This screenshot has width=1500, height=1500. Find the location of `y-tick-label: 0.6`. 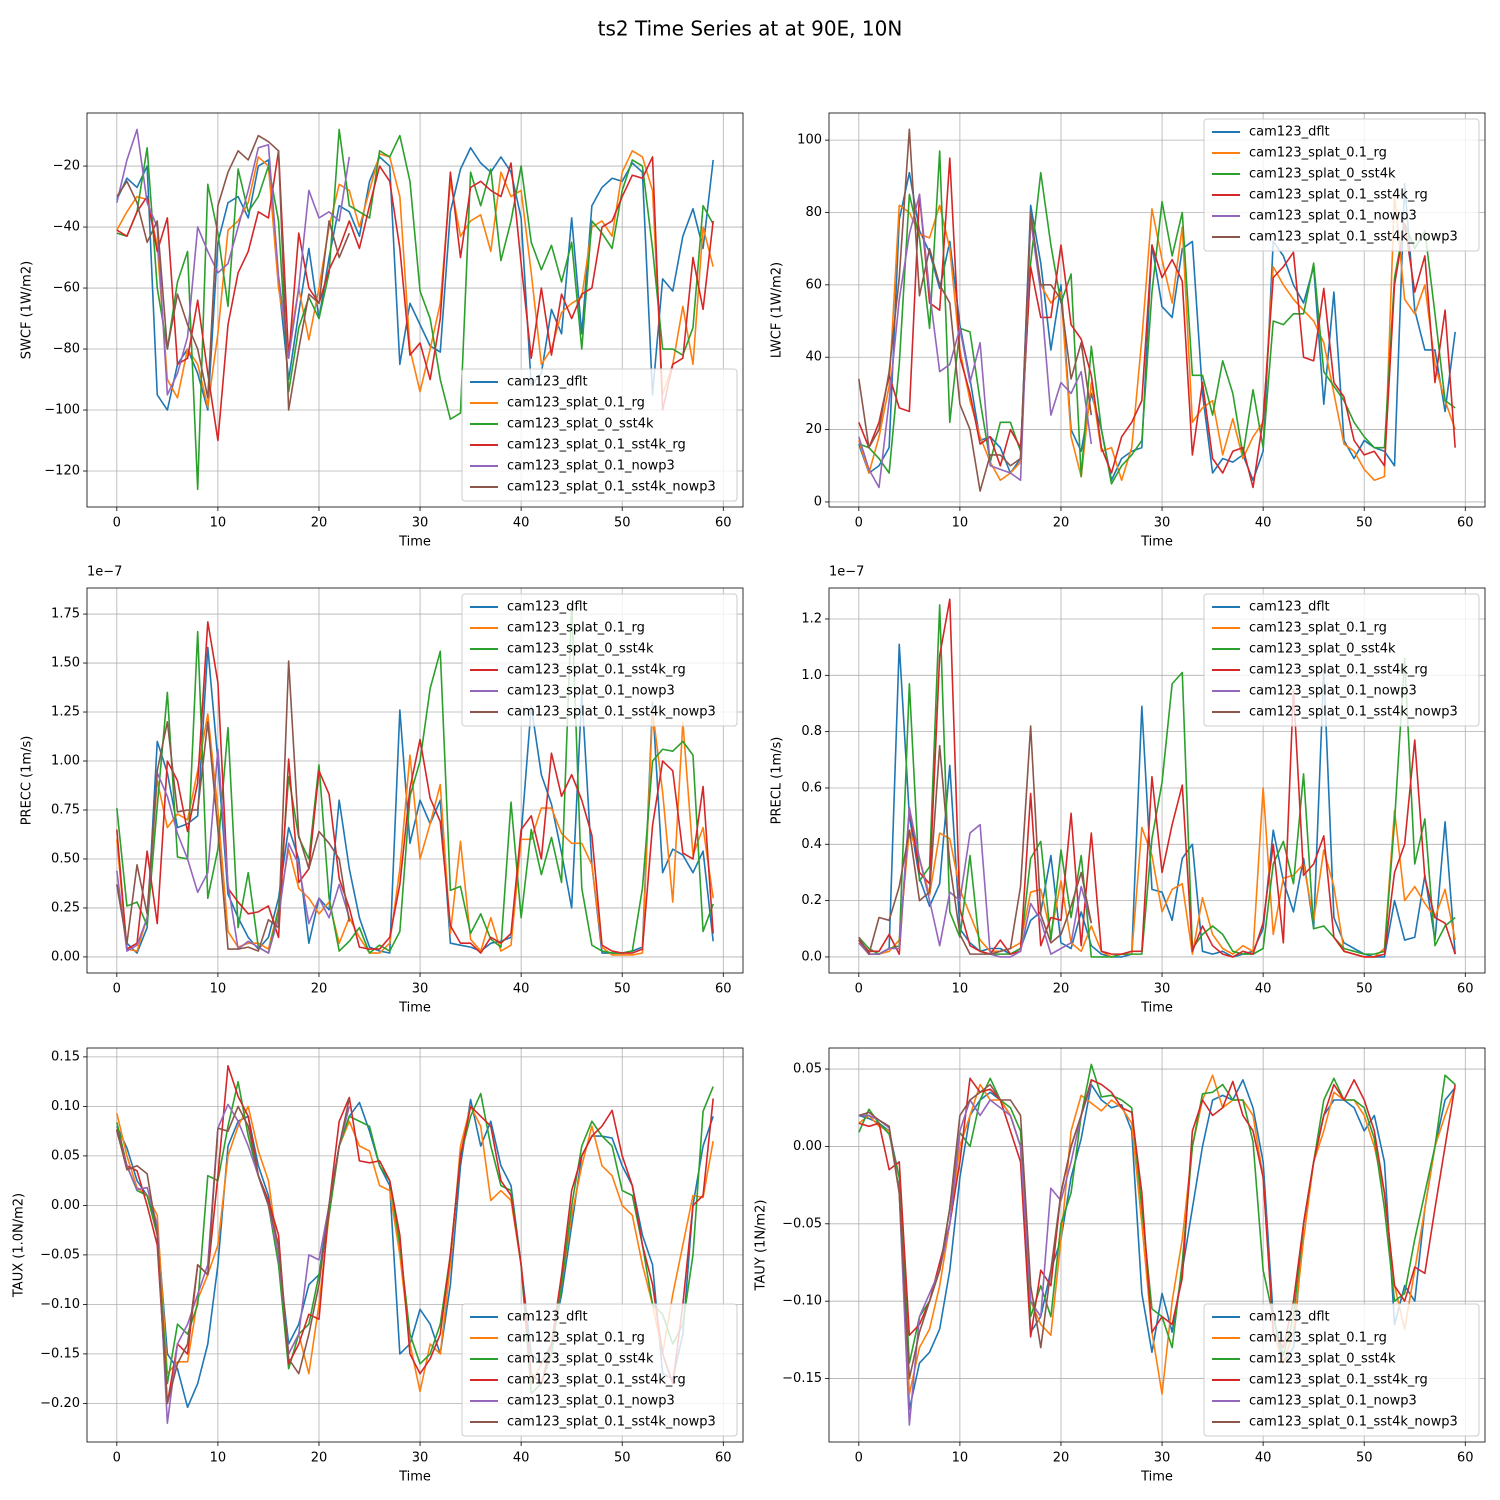

y-tick-label: 0.6 is located at coordinates (811, 787).